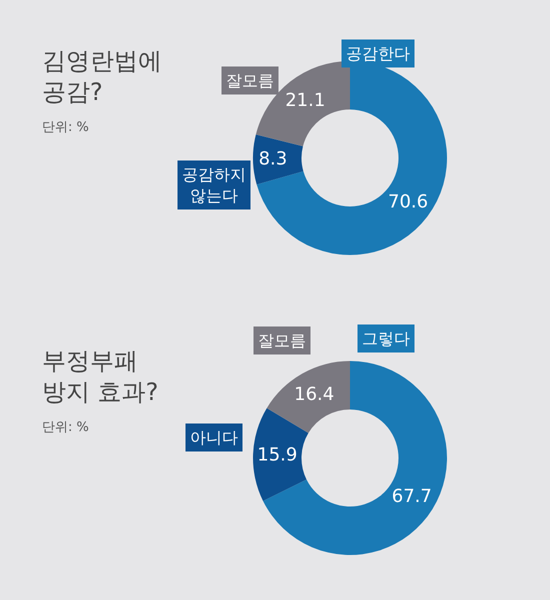 The height and width of the screenshot is (600, 550). What do you see at coordinates (314, 395) in the screenshot?
I see `data-label: 16.4` at bounding box center [314, 395].